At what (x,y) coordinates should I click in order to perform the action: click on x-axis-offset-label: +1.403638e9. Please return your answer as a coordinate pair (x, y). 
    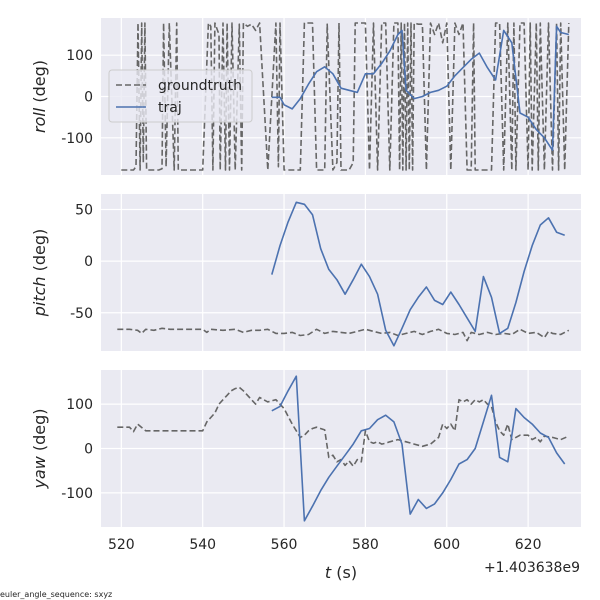
    Looking at the image, I should click on (532, 568).